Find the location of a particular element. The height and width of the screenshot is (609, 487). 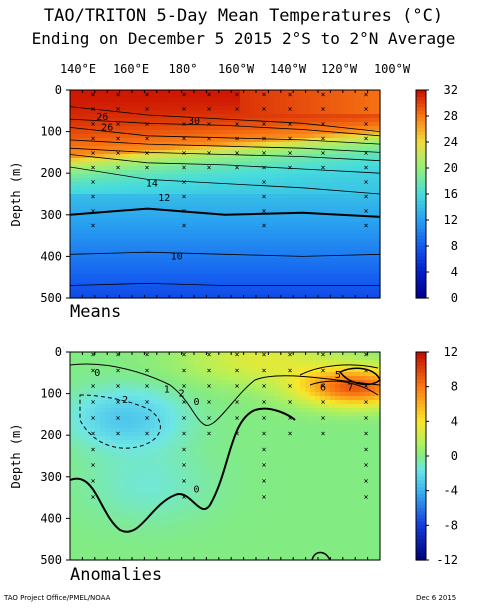

colorbar-tick-label: 8 is located at coordinates (454, 387).